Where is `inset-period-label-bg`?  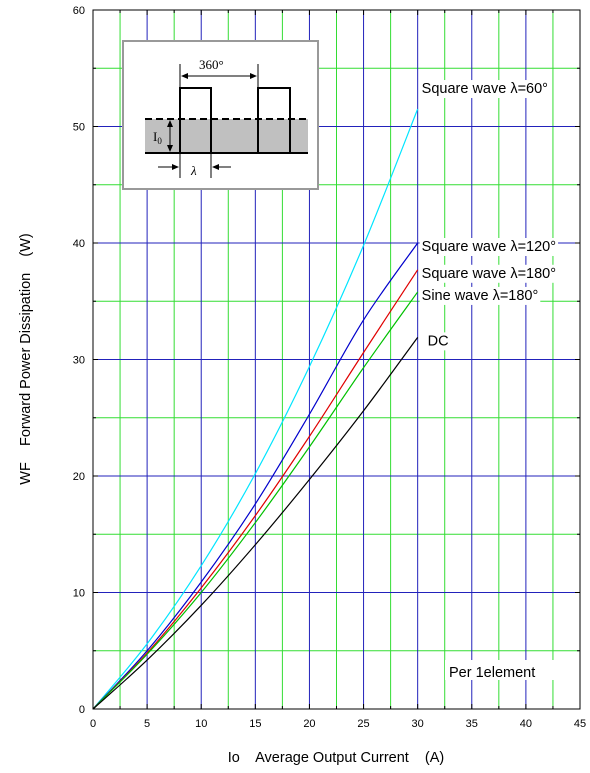 inset-period-label-bg is located at coordinates (215, 64).